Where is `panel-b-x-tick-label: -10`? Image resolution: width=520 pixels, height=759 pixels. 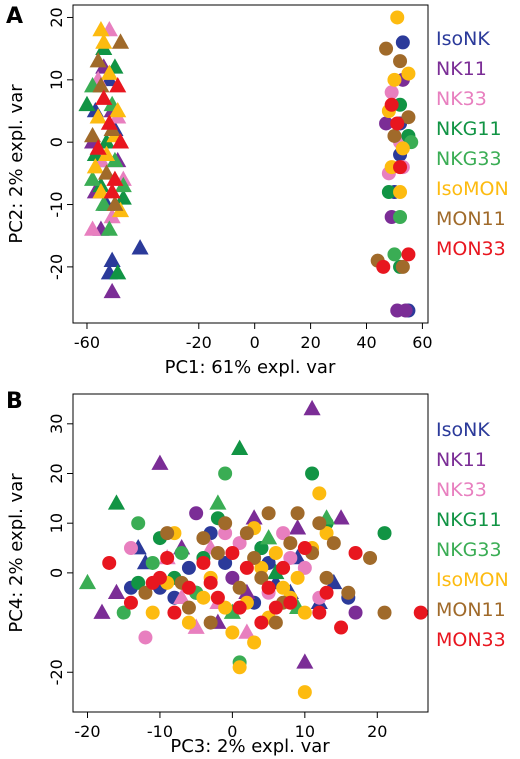
panel-b-x-tick-label: -10 is located at coordinates (160, 731).